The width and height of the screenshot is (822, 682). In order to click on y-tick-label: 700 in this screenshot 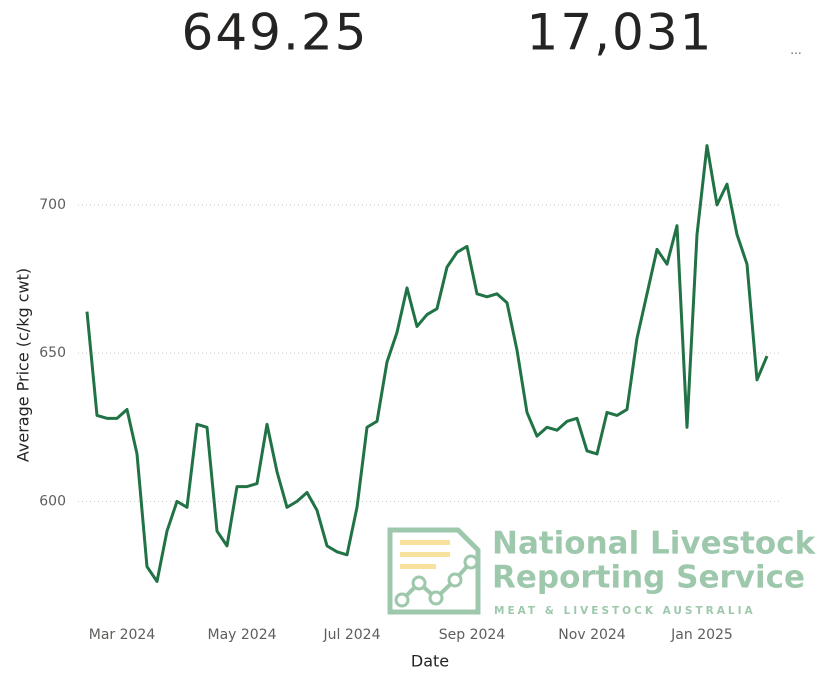, I will do `click(52, 205)`.